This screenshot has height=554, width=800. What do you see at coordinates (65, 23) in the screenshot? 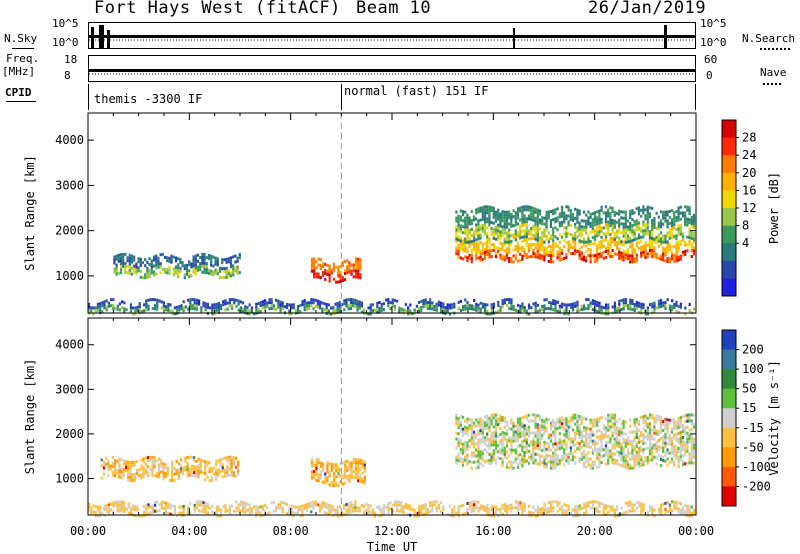
I see `sky-tick-top: 10^5` at bounding box center [65, 23].